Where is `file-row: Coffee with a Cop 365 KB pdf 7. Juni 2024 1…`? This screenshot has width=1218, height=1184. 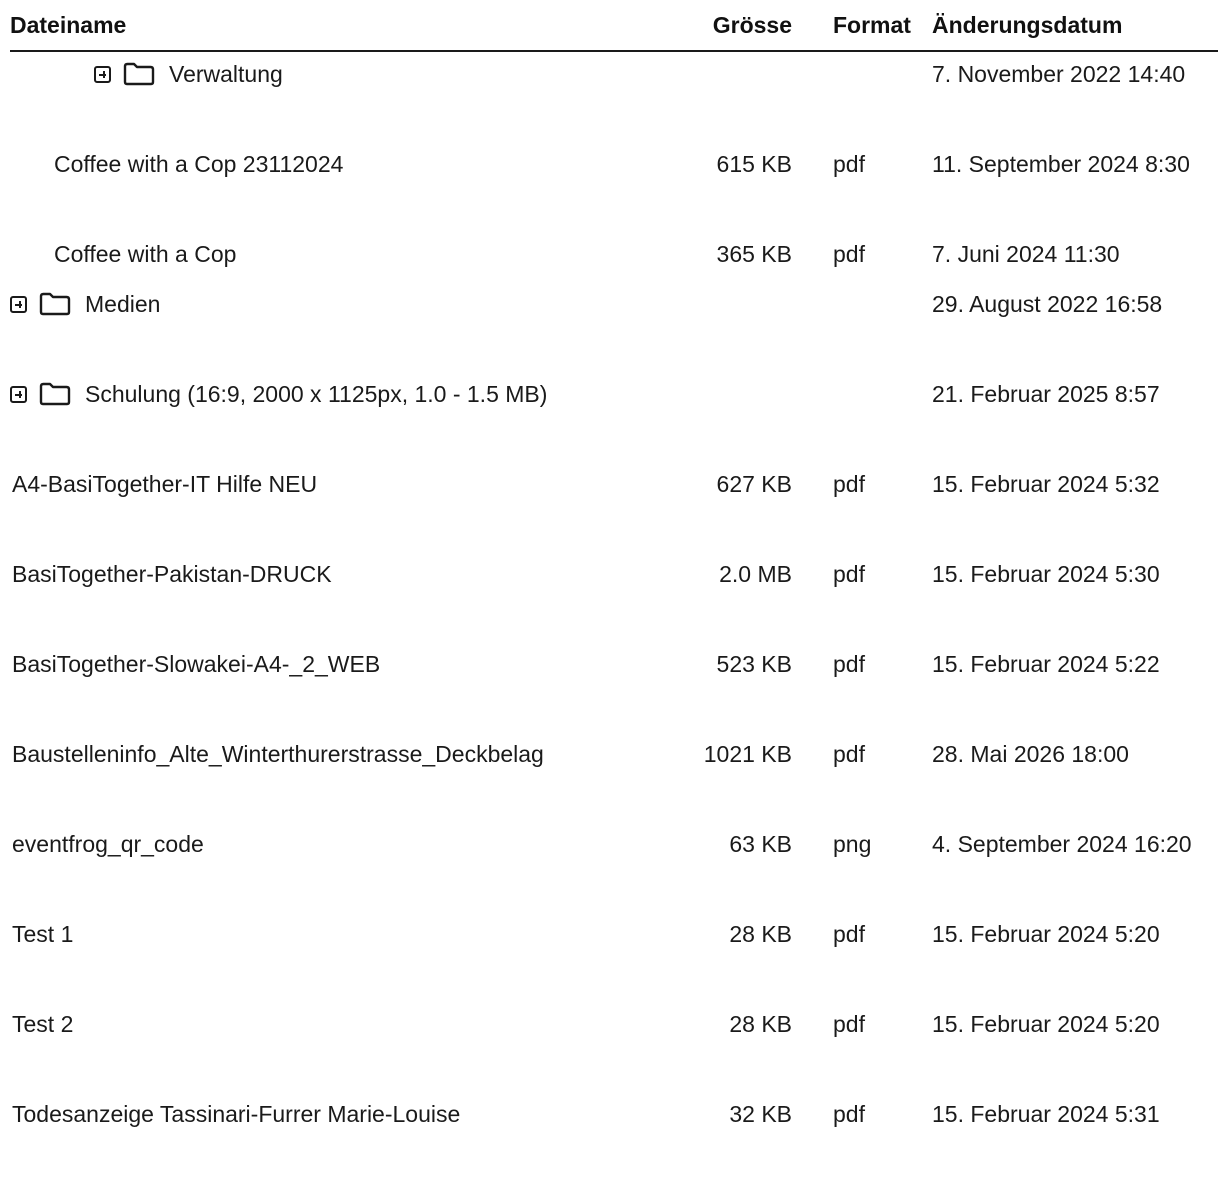 file-row: Coffee with a Cop 365 KB pdf 7. Juni 2024 1… is located at coordinates (614, 257).